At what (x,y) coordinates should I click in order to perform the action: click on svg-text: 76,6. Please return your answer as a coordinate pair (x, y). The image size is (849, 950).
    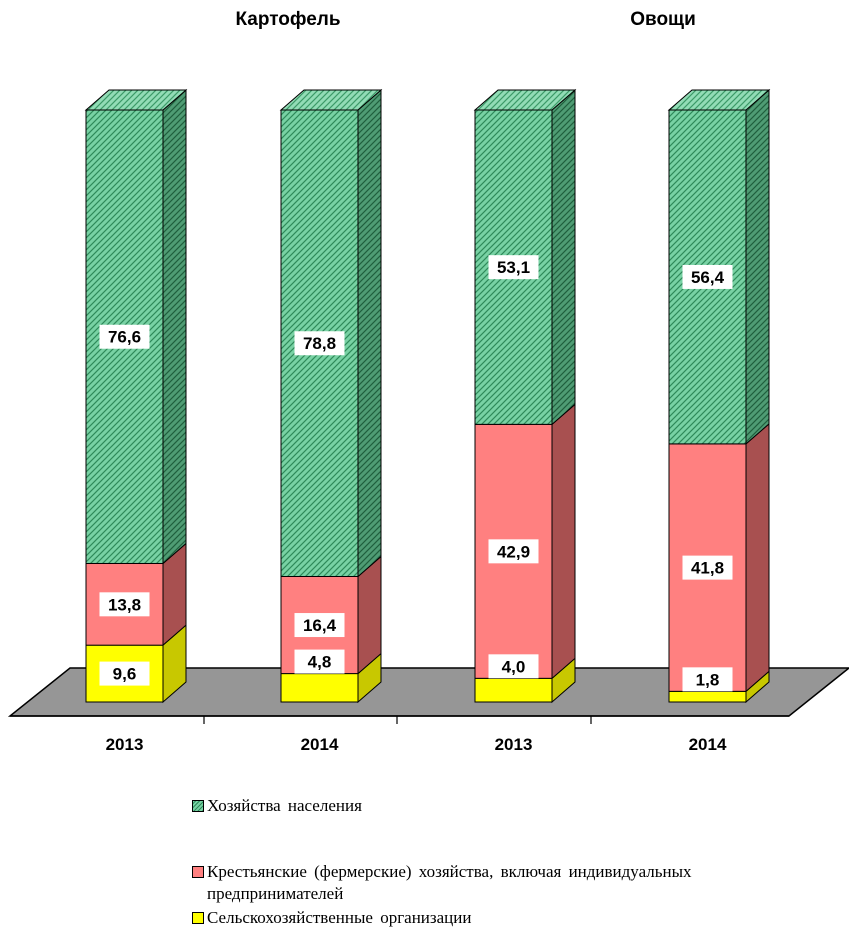
    Looking at the image, I should click on (124, 337).